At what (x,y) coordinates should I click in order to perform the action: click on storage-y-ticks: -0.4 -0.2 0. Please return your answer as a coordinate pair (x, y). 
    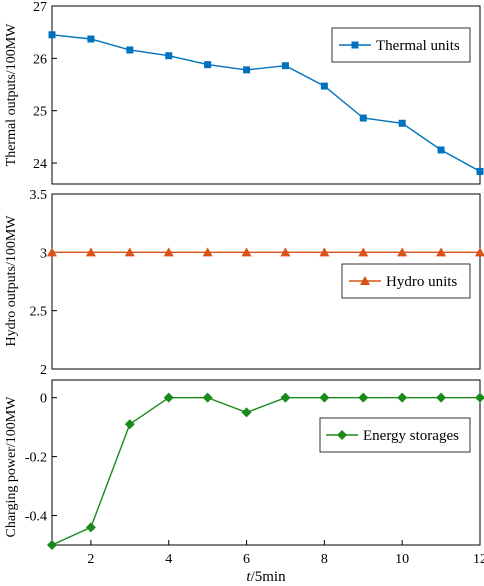
    Looking at the image, I should click on (41, 458).